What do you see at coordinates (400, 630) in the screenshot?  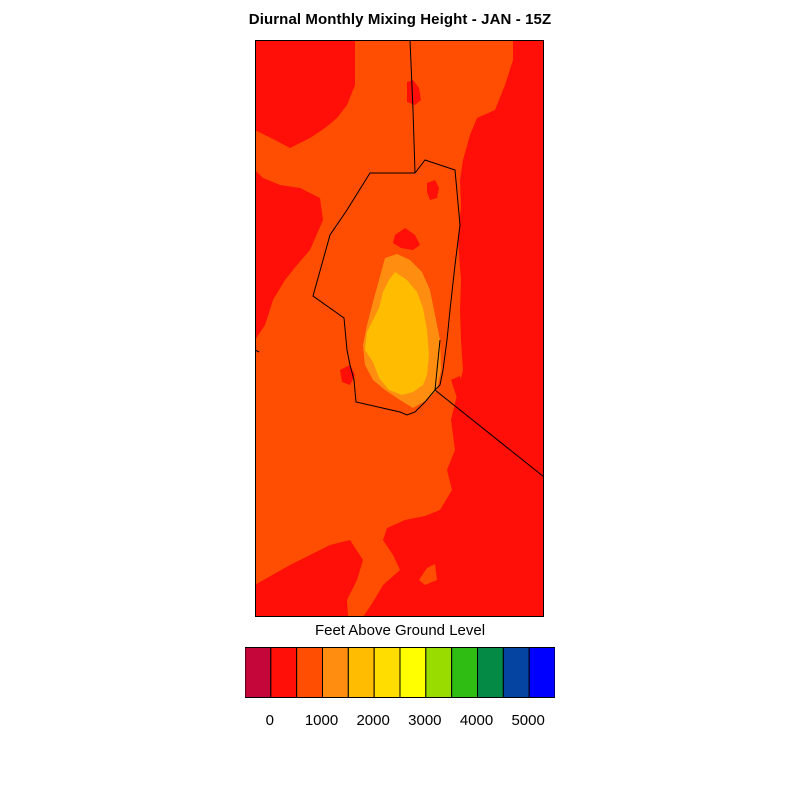 I see `legend-title: Feet Above Ground Level` at bounding box center [400, 630].